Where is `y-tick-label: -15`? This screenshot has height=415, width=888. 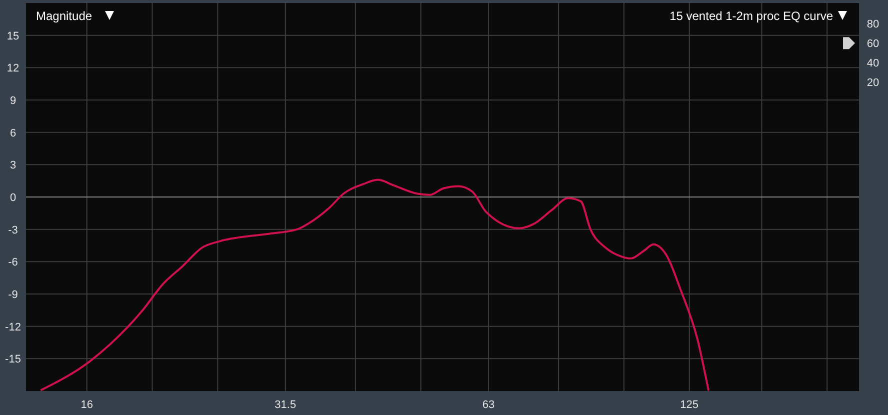
y-tick-label: -15 is located at coordinates (13, 360).